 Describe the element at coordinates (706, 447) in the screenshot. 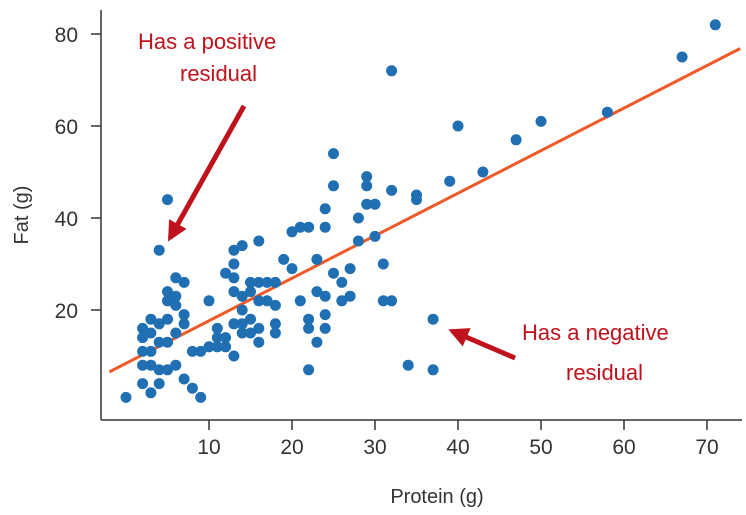

I see `x-tick-label: 70` at that location.